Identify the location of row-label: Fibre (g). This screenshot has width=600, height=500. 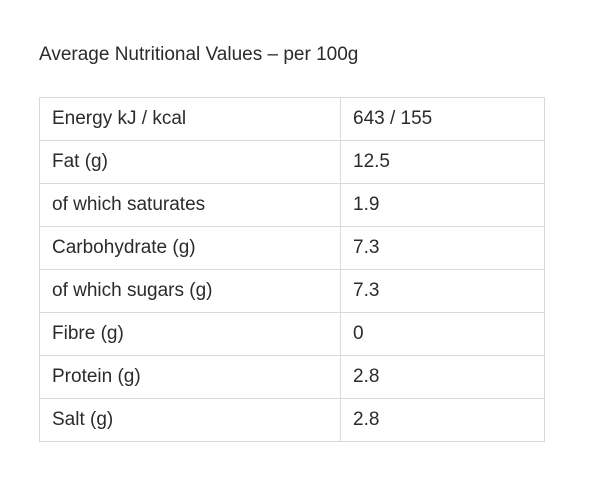
(190, 334).